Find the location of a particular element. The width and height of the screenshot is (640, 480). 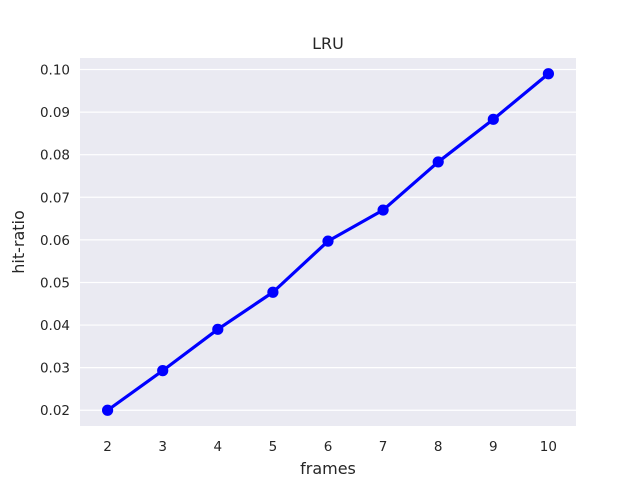

x-axis-label: frames is located at coordinates (328, 468).